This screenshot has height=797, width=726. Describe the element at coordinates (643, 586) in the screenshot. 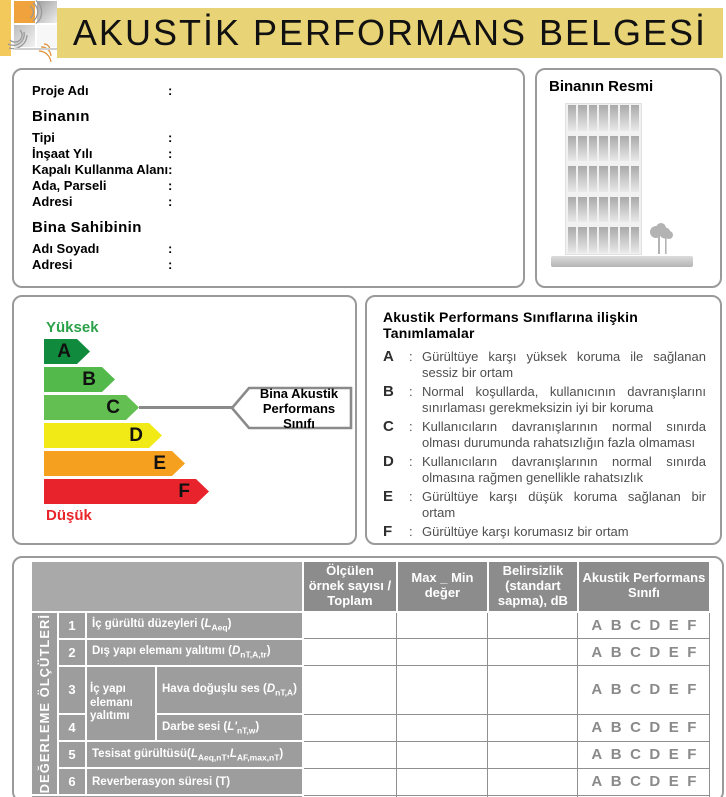

I see `col-performance-class: Akustik Performans Sınıfı` at that location.